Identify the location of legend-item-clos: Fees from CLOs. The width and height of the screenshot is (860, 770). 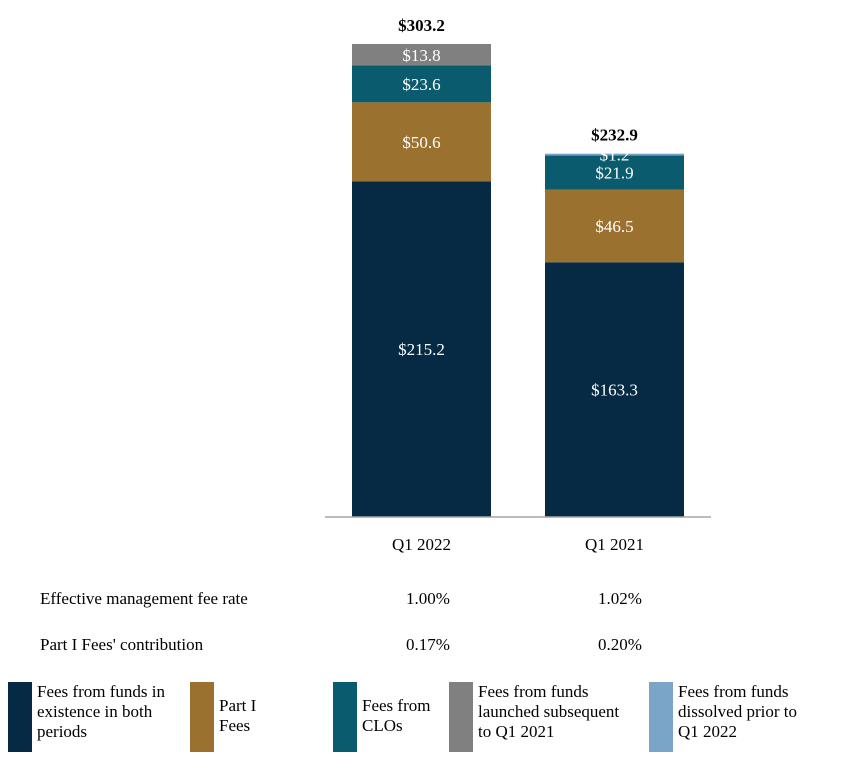
(381, 717).